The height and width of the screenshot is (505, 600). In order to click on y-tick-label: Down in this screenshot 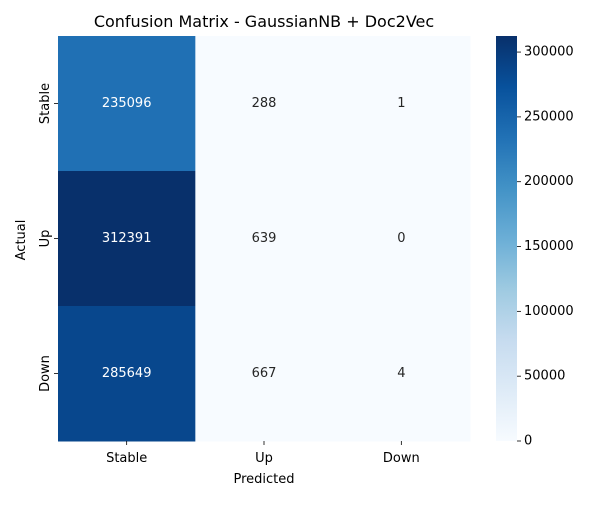, I will do `click(45, 373)`.